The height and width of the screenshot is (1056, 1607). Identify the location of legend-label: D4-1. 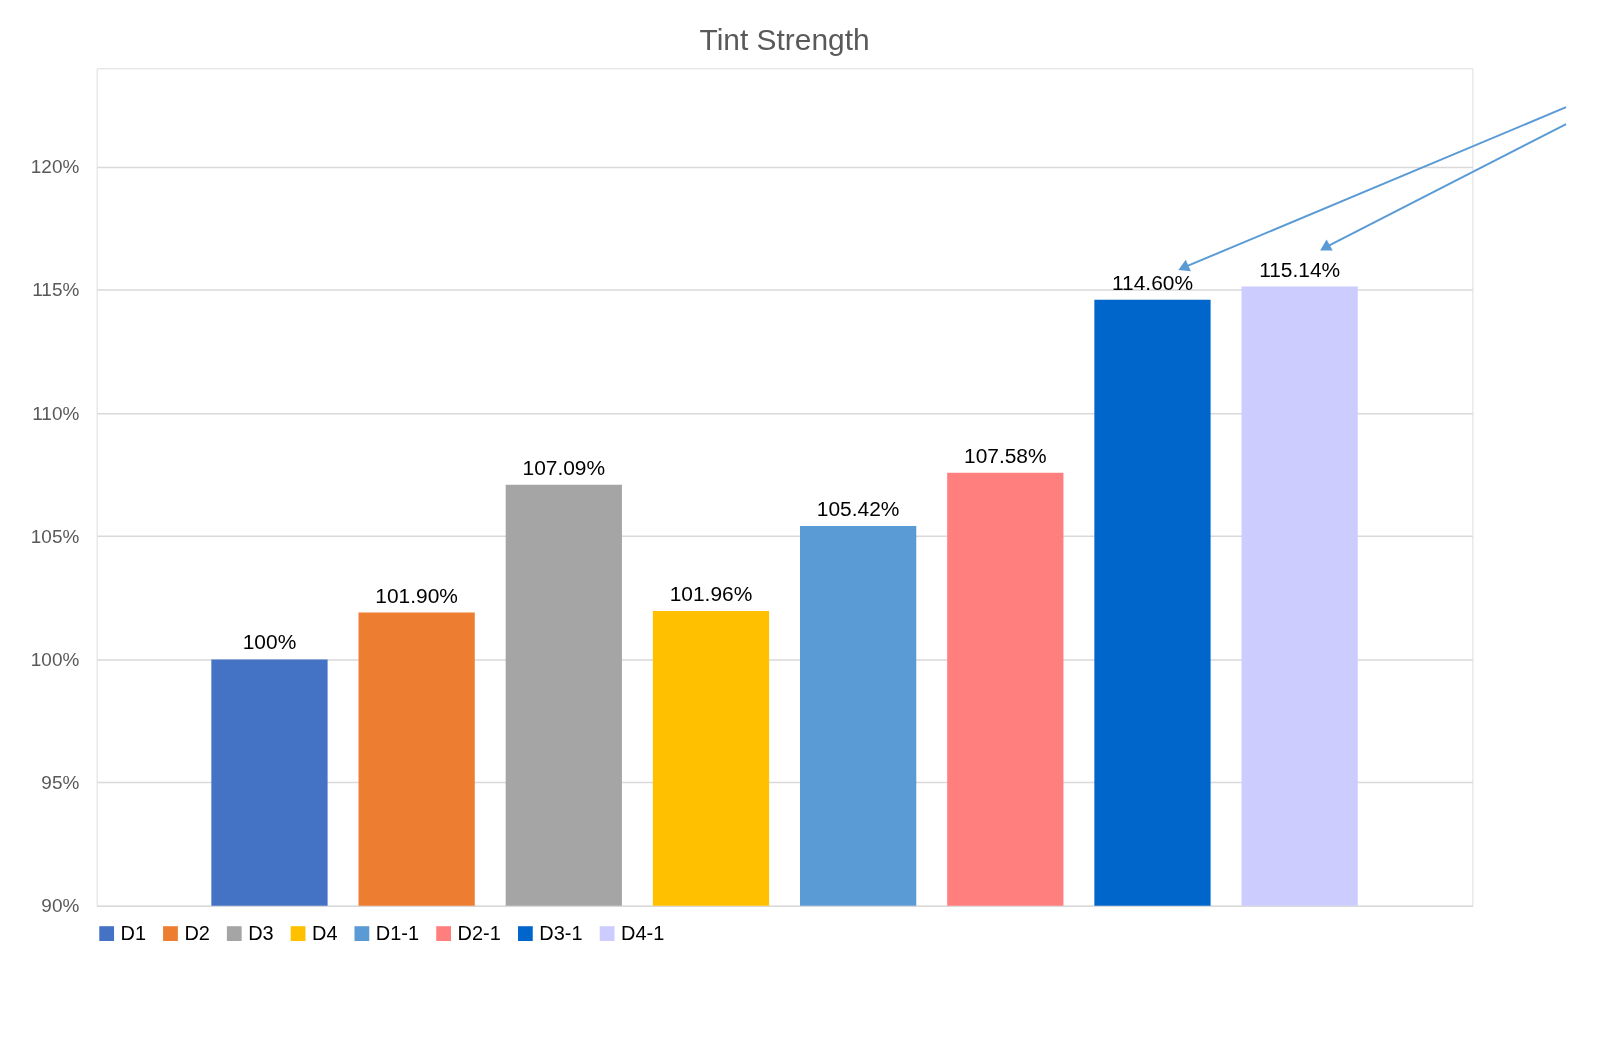
(643, 932).